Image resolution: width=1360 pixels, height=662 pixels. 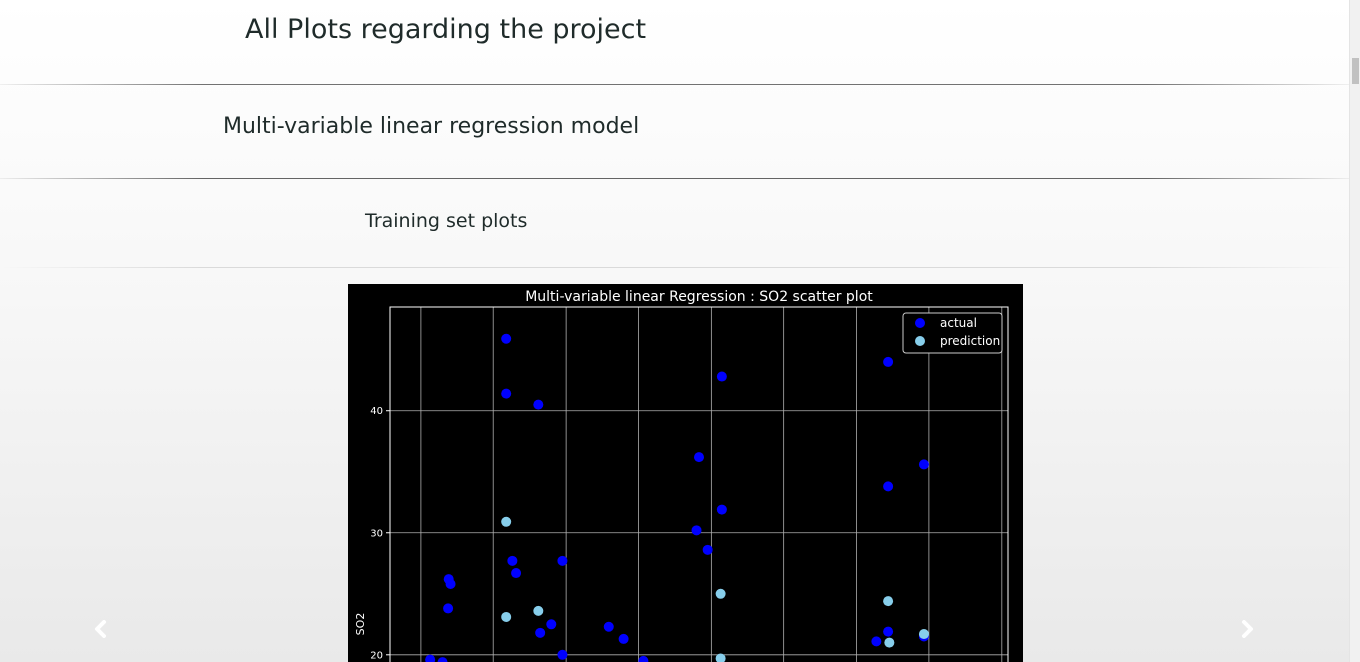 What do you see at coordinates (360, 624) in the screenshot?
I see `y-axis-label: SO2` at bounding box center [360, 624].